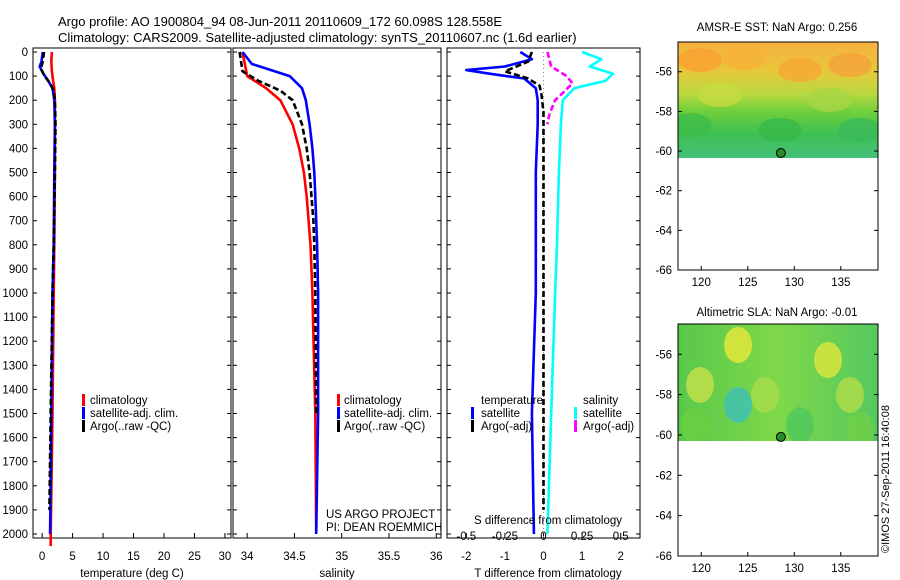 This screenshot has width=900, height=580. What do you see at coordinates (466, 557) in the screenshot?
I see `x-tick-label: -2` at bounding box center [466, 557].